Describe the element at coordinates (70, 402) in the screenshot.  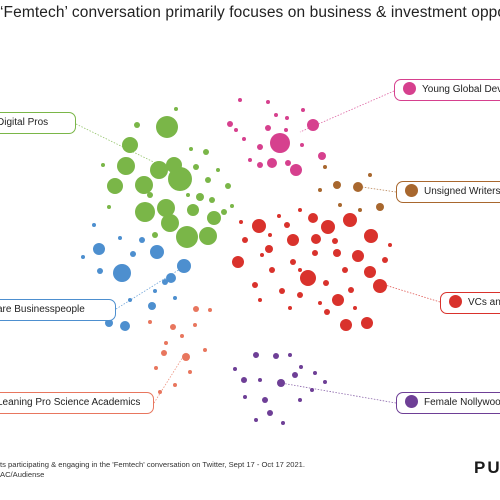
I see `segment-label-text: Leaning Pro Science Academics` at that location.